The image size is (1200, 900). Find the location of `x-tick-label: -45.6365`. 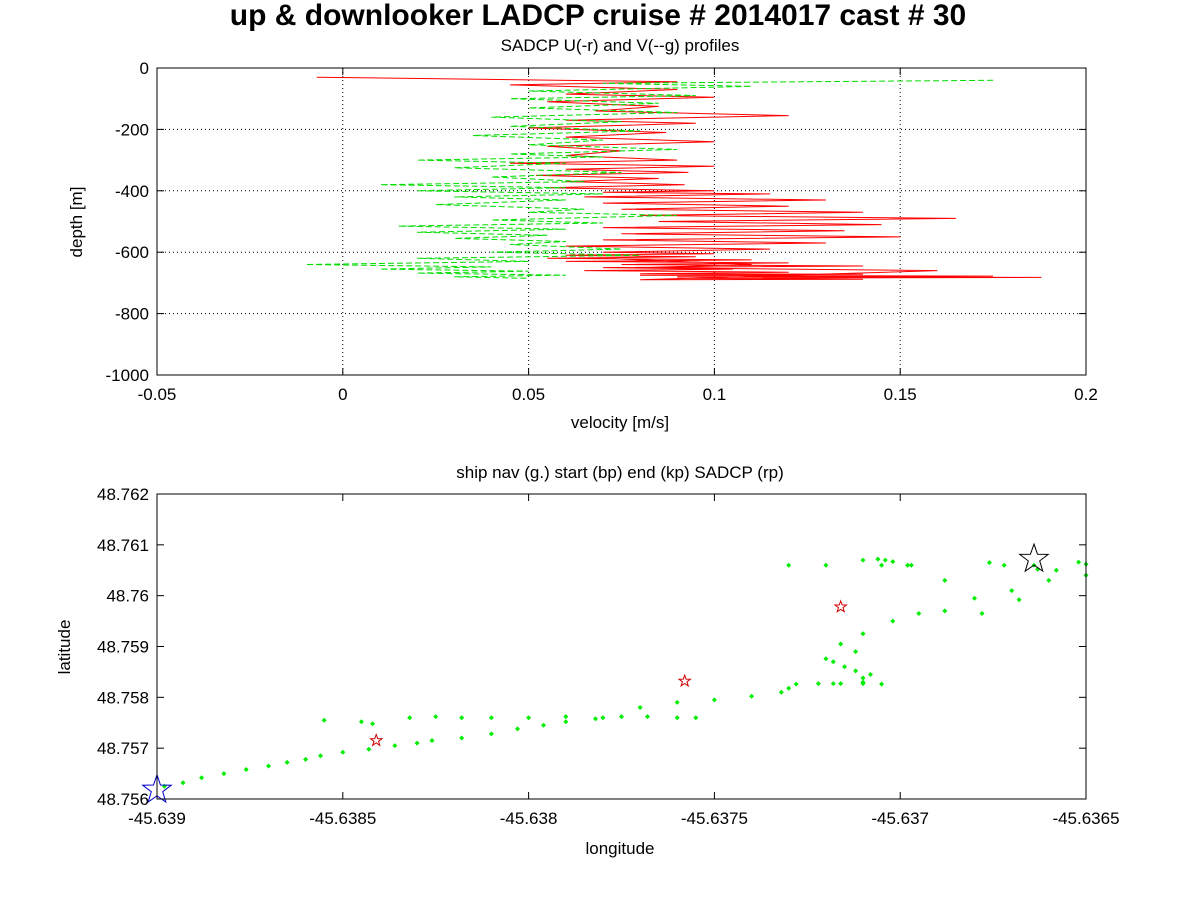

x-tick-label: -45.6365 is located at coordinates (1085, 818).